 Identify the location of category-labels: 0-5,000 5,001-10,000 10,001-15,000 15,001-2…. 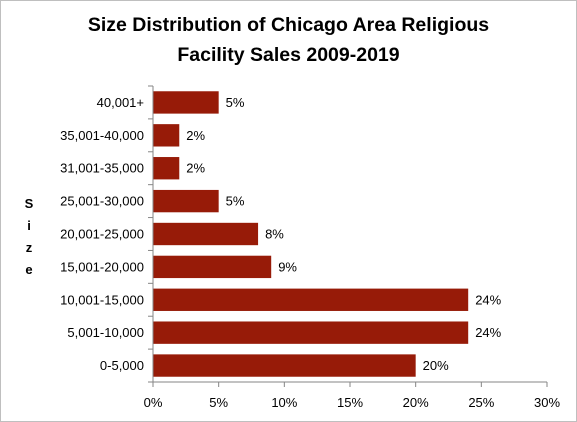
(102, 234).